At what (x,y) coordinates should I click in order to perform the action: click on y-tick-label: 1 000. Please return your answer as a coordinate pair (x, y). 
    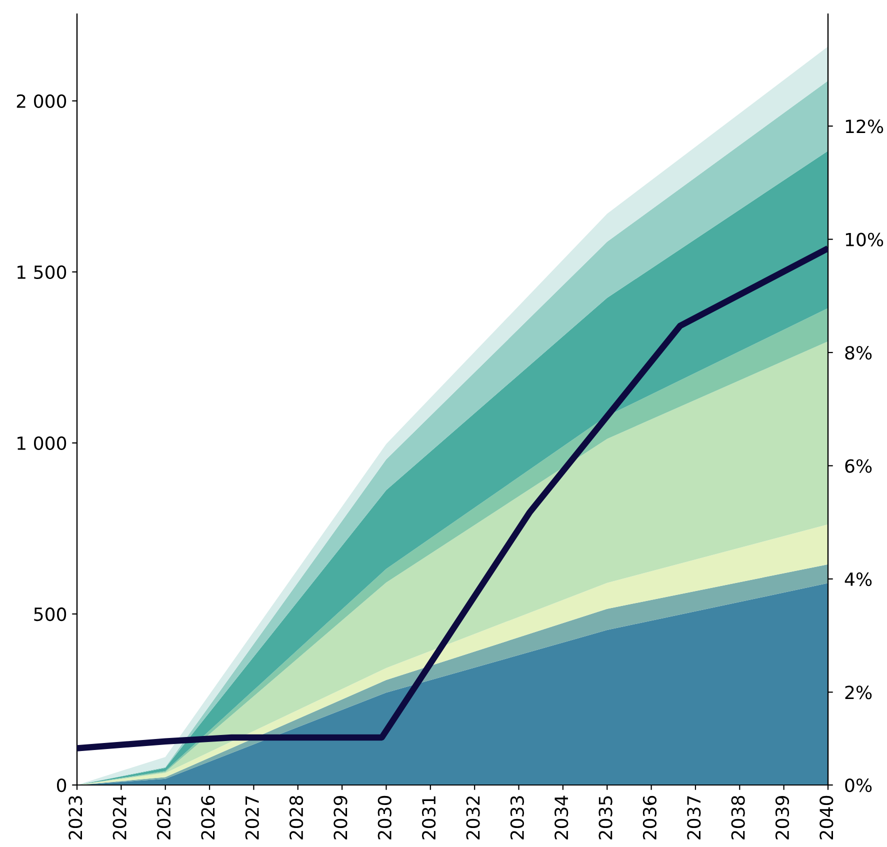
    Looking at the image, I should click on (42, 443).